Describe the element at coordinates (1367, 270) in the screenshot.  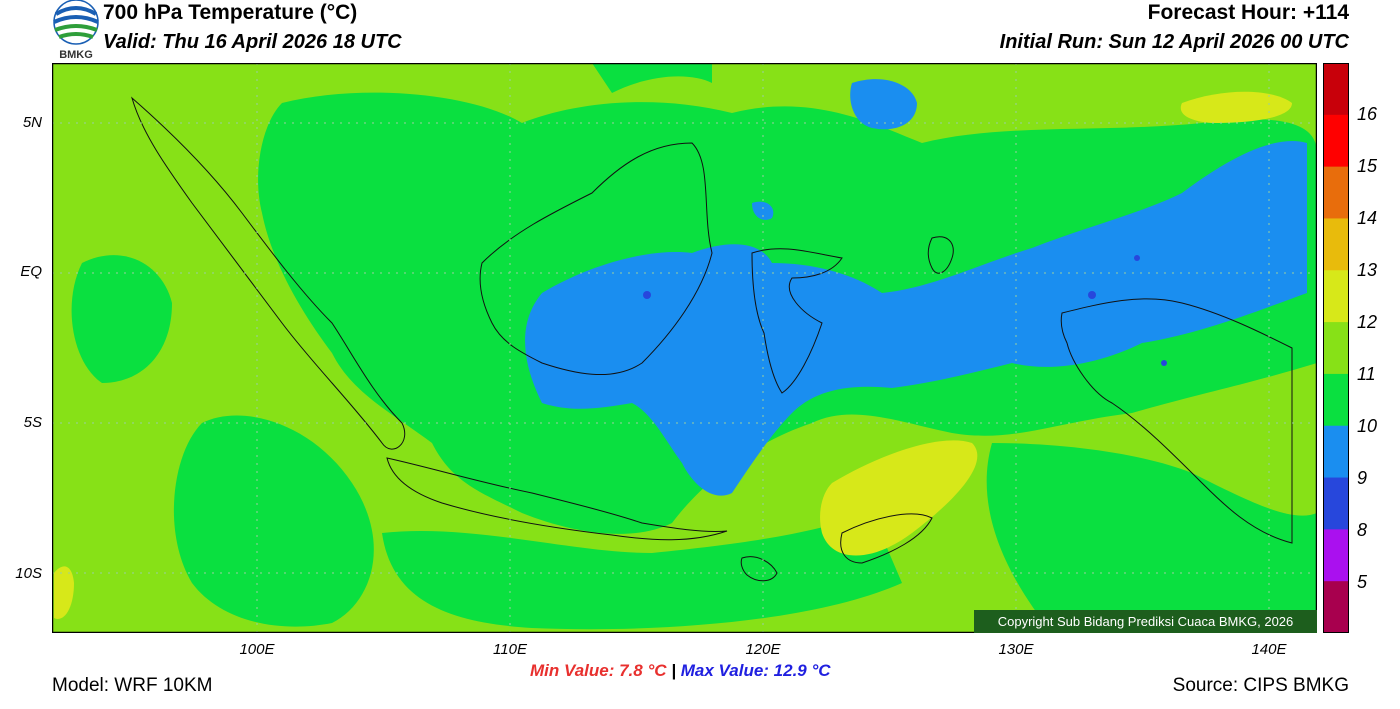
I see `colorbar-label-13: 13` at that location.